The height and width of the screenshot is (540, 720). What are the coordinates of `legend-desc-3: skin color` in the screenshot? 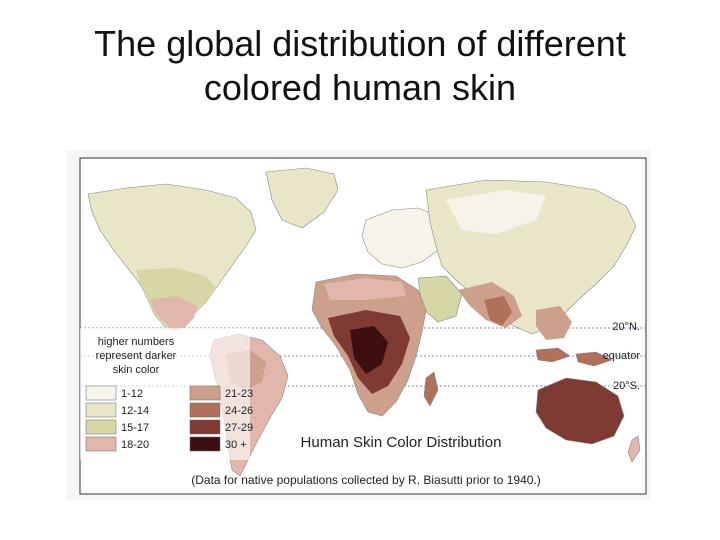 It's located at (136, 370).